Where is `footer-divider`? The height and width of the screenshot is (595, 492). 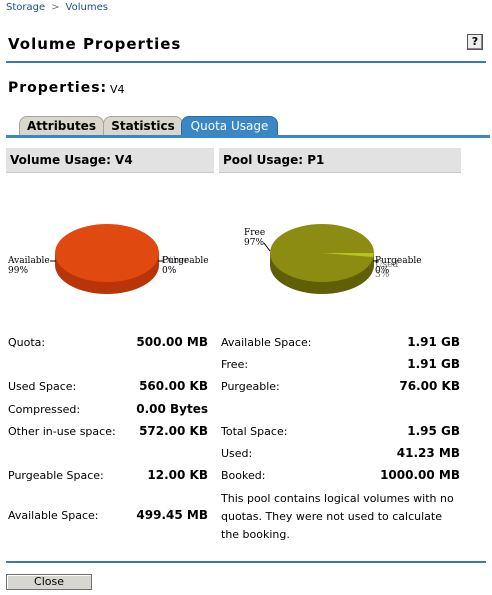 footer-divider is located at coordinates (246, 562).